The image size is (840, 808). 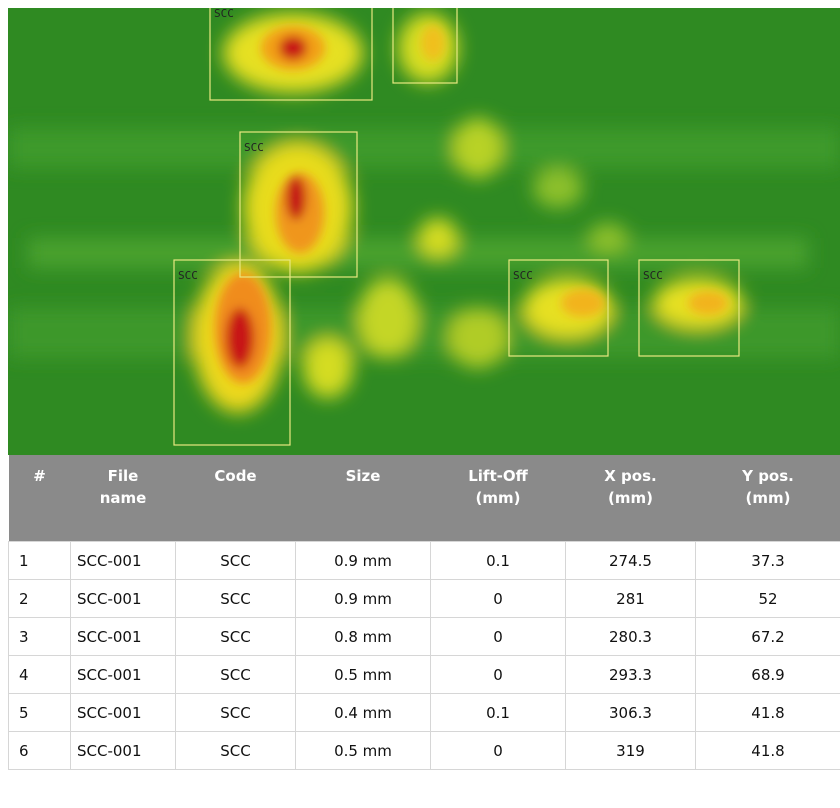 What do you see at coordinates (39, 674) in the screenshot?
I see `table-cell: 4` at bounding box center [39, 674].